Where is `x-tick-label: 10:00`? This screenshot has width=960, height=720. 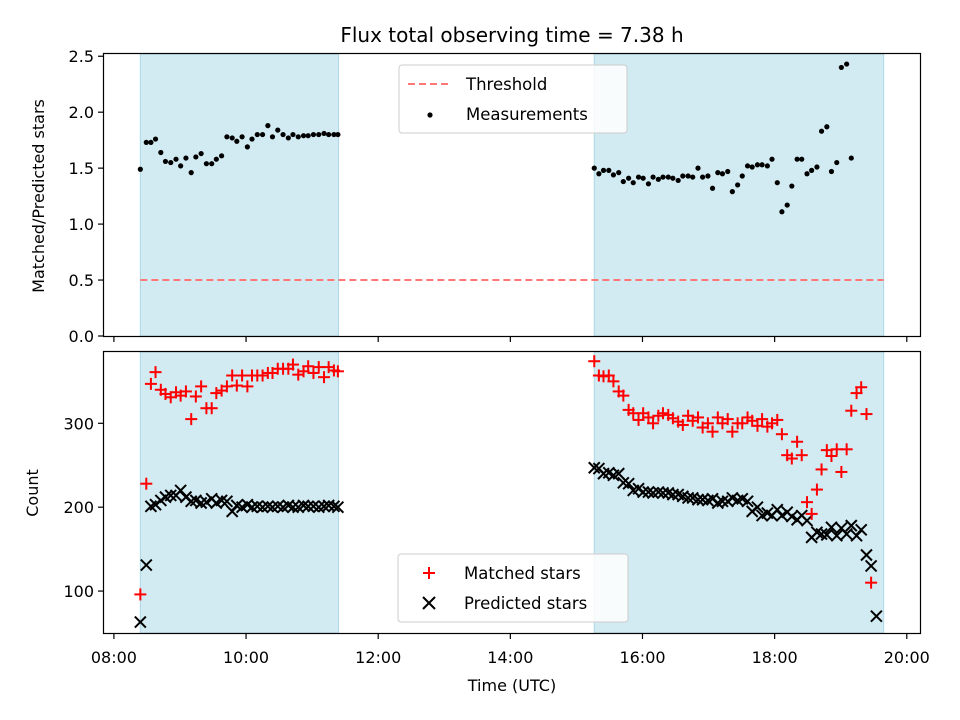 x-tick-label: 10:00 is located at coordinates (246, 657).